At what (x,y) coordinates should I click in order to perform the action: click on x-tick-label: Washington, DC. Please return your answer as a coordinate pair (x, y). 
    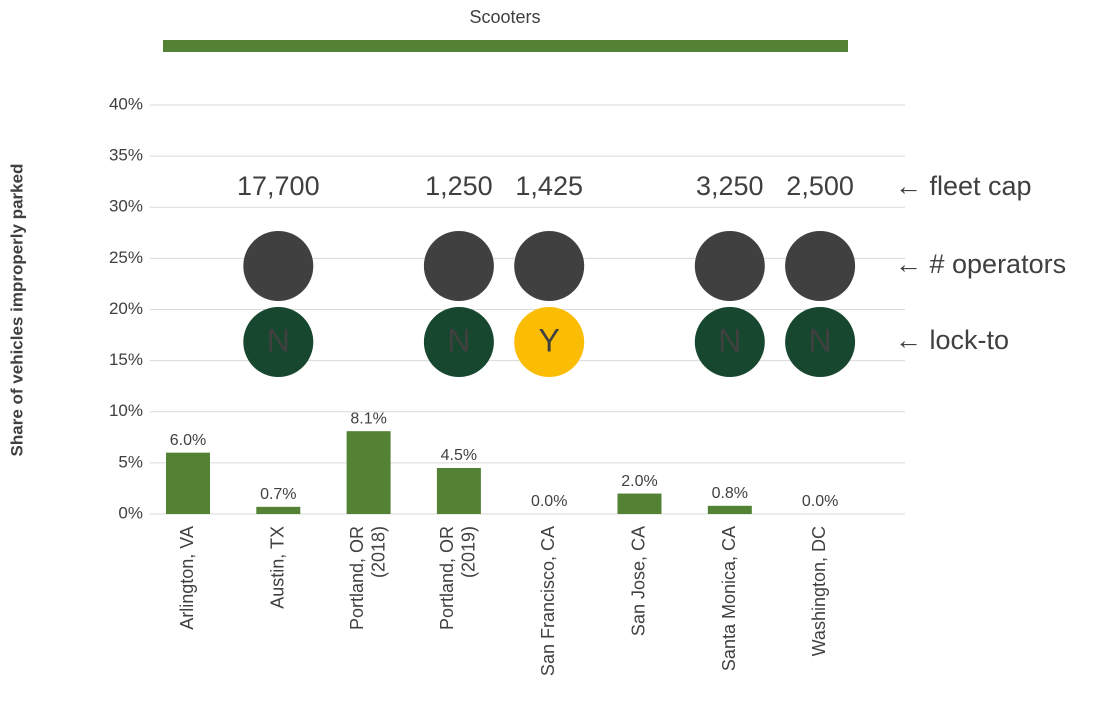
    Looking at the image, I should click on (819, 591).